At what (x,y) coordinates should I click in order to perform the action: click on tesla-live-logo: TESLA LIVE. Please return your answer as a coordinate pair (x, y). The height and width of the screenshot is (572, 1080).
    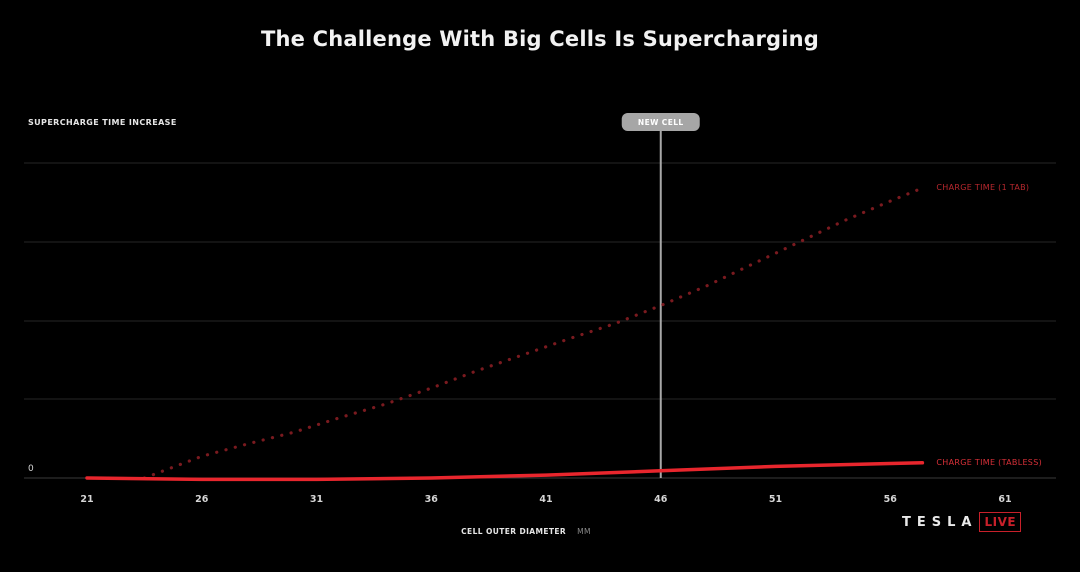
    Looking at the image, I should click on (962, 522).